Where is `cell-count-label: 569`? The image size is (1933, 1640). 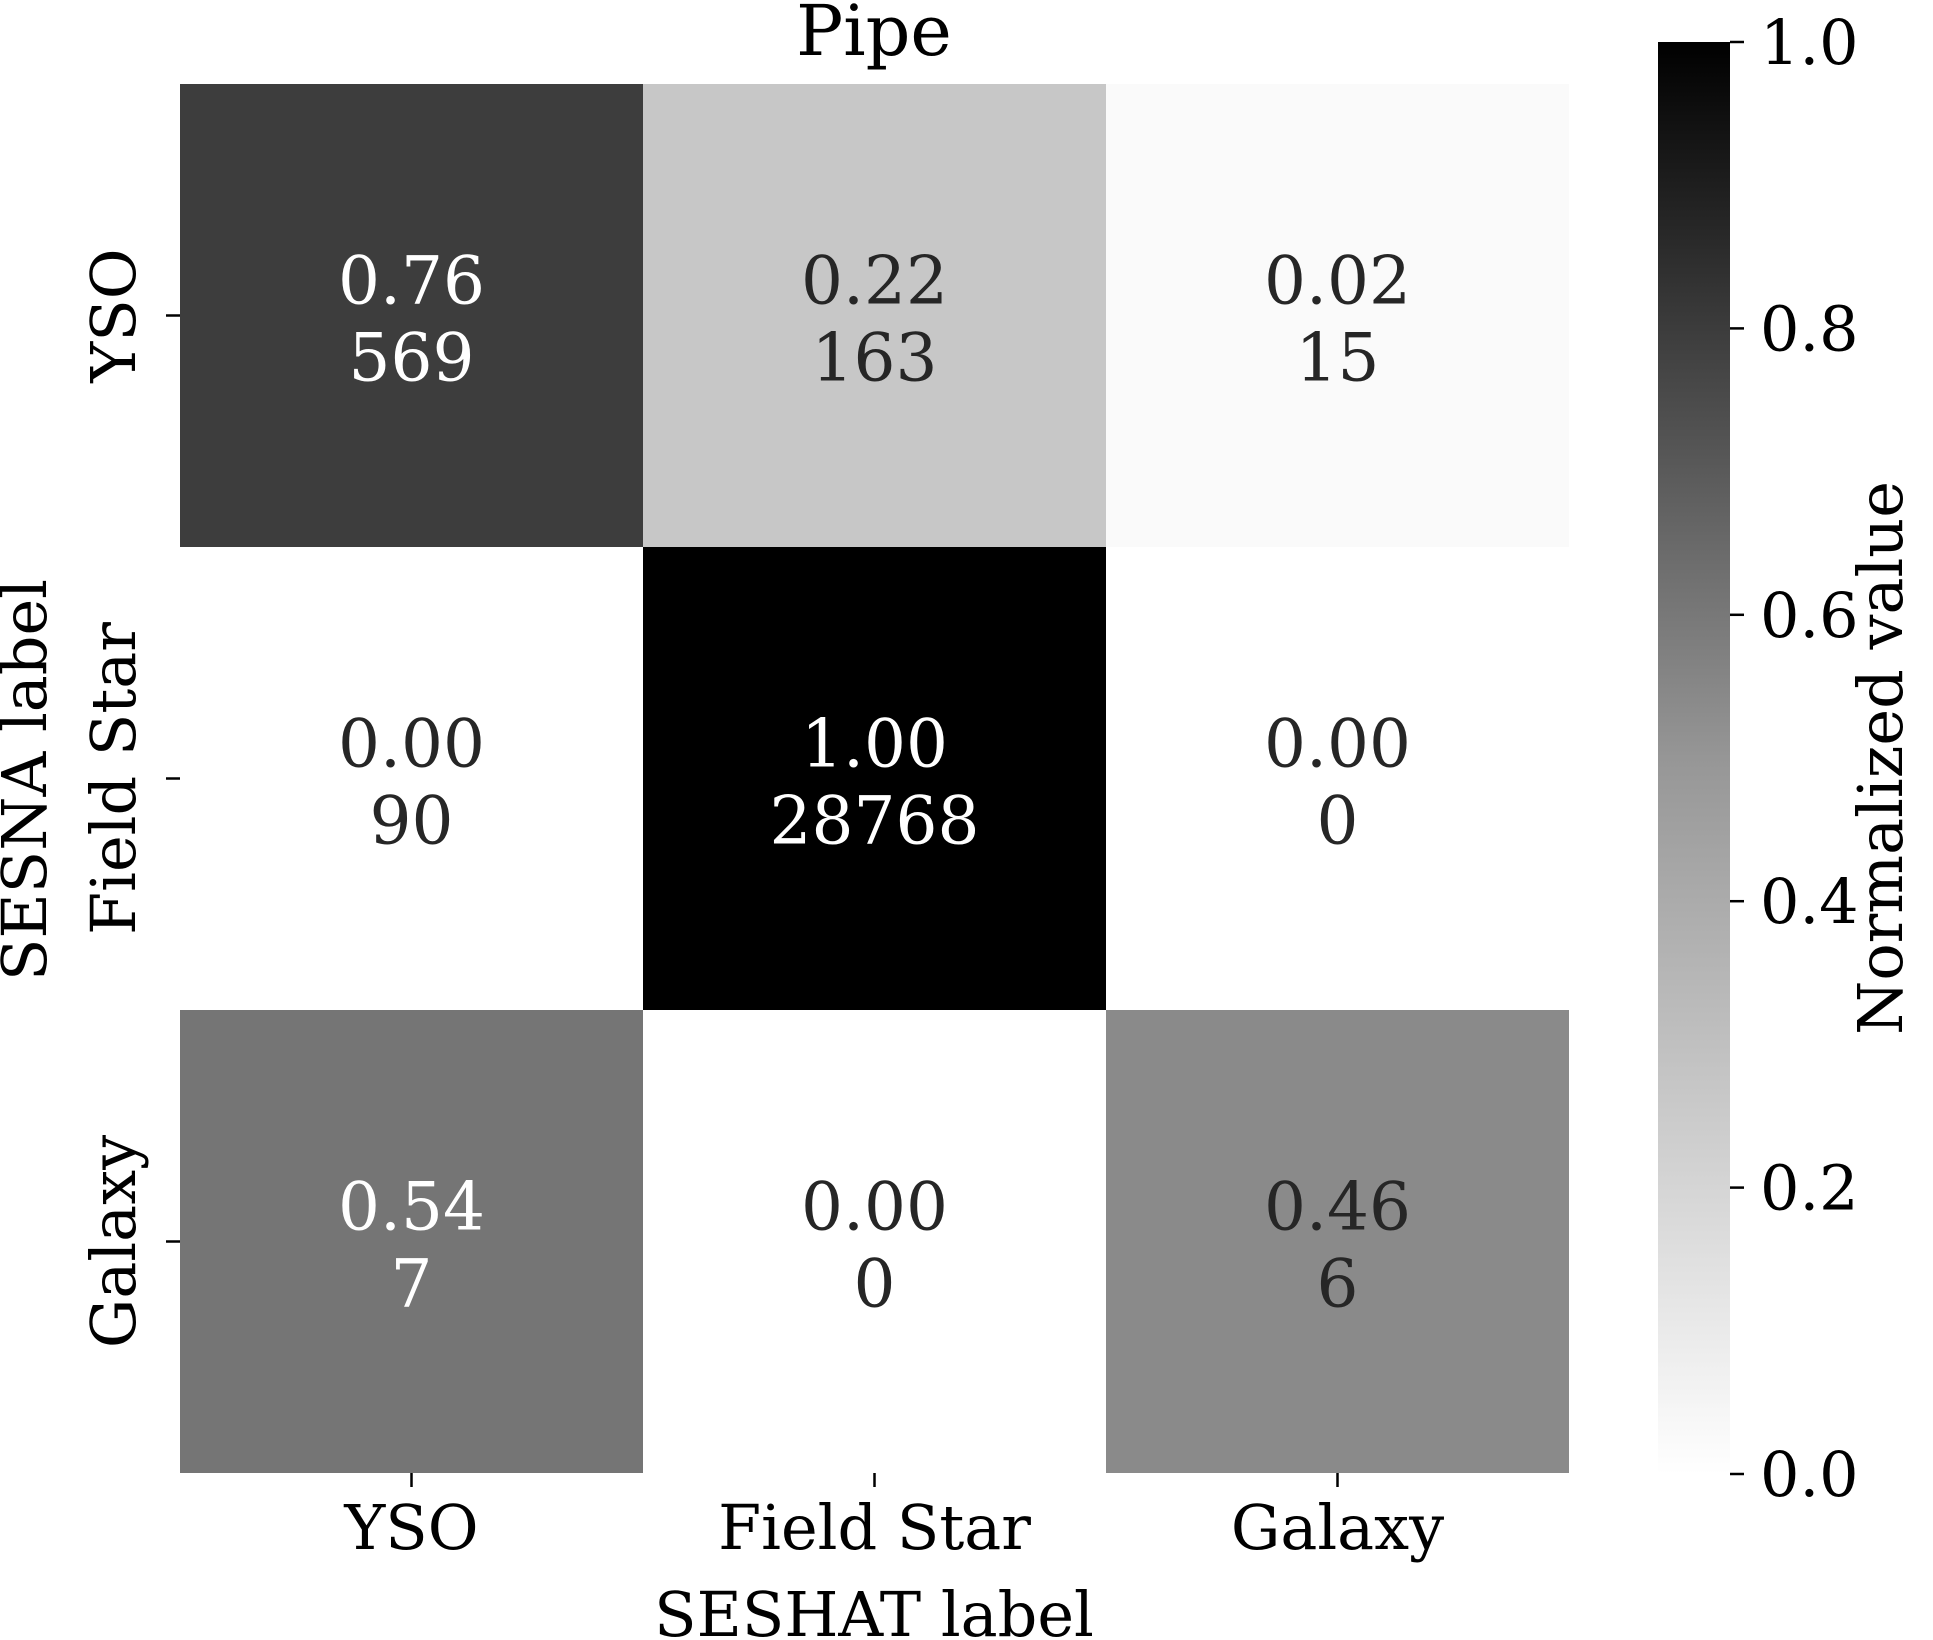
cell-count-label: 569 is located at coordinates (412, 358).